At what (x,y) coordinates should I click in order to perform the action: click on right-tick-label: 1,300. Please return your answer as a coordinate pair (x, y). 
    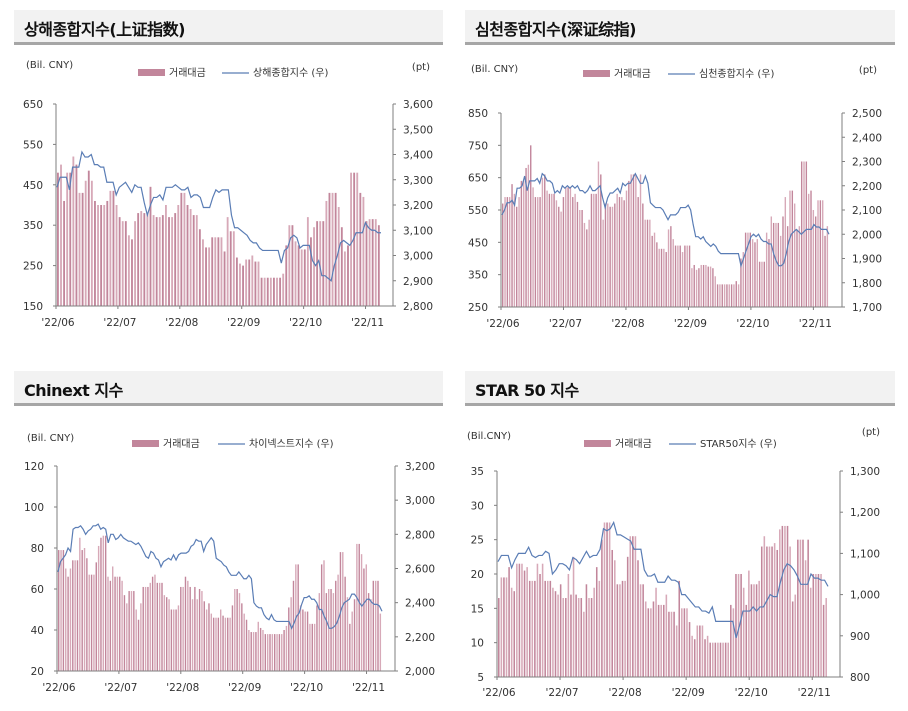
    Looking at the image, I should click on (865, 472).